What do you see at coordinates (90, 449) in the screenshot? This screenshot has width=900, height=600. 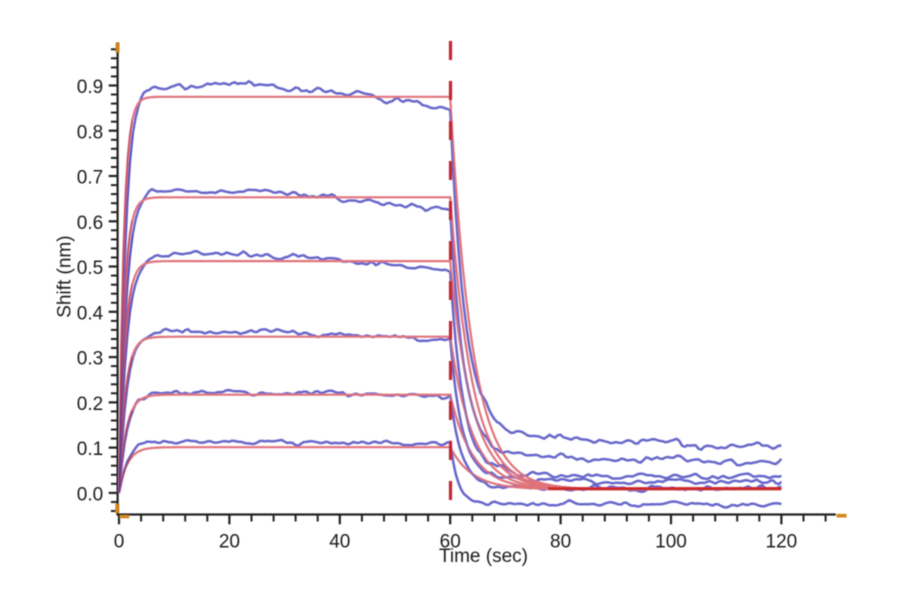 I see `svg-text: 0.1` at bounding box center [90, 449].